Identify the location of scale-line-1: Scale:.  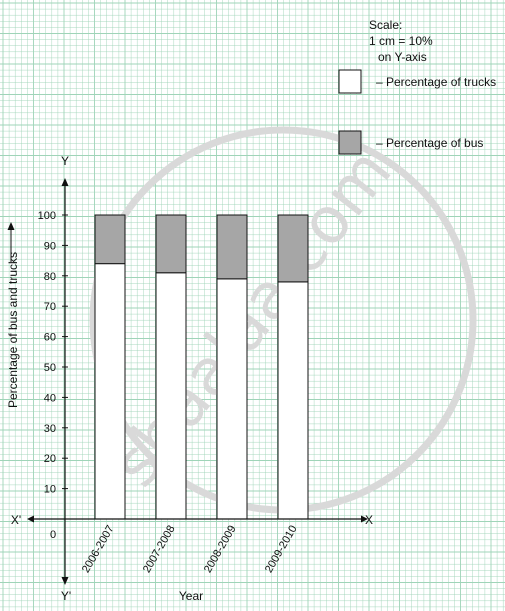
(385, 25).